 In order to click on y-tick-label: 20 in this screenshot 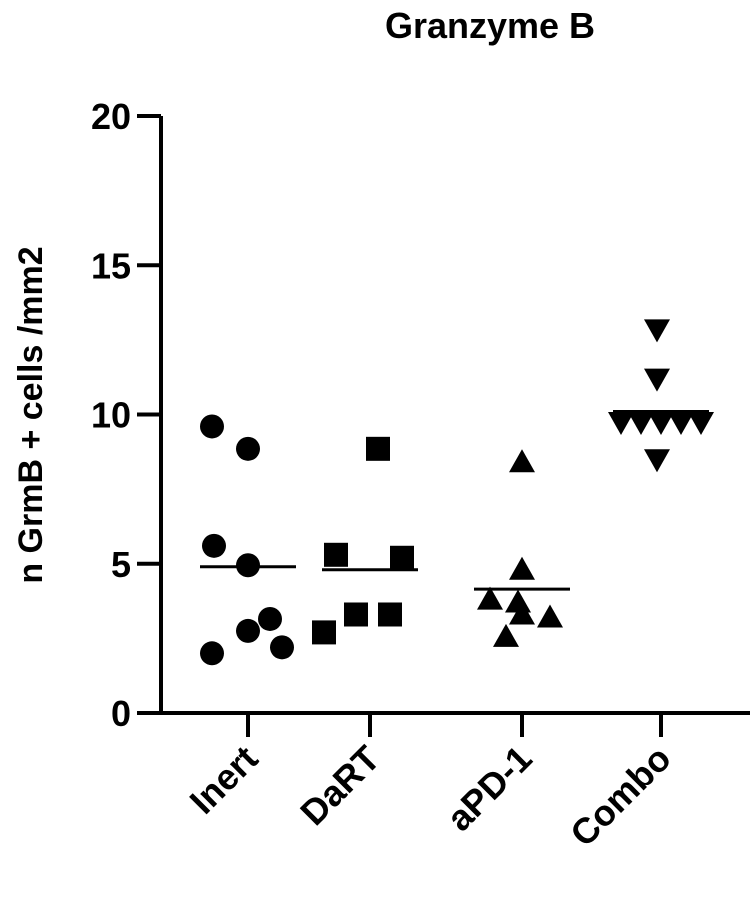, I will do `click(111, 116)`.